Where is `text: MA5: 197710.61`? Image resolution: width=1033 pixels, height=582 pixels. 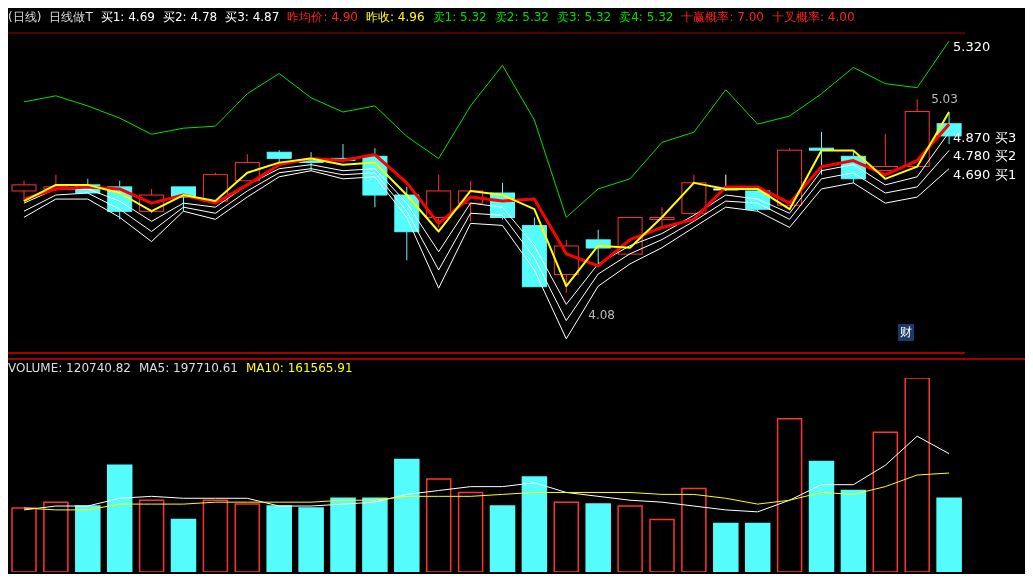 text: MA5: 197710.61 is located at coordinates (188, 368).